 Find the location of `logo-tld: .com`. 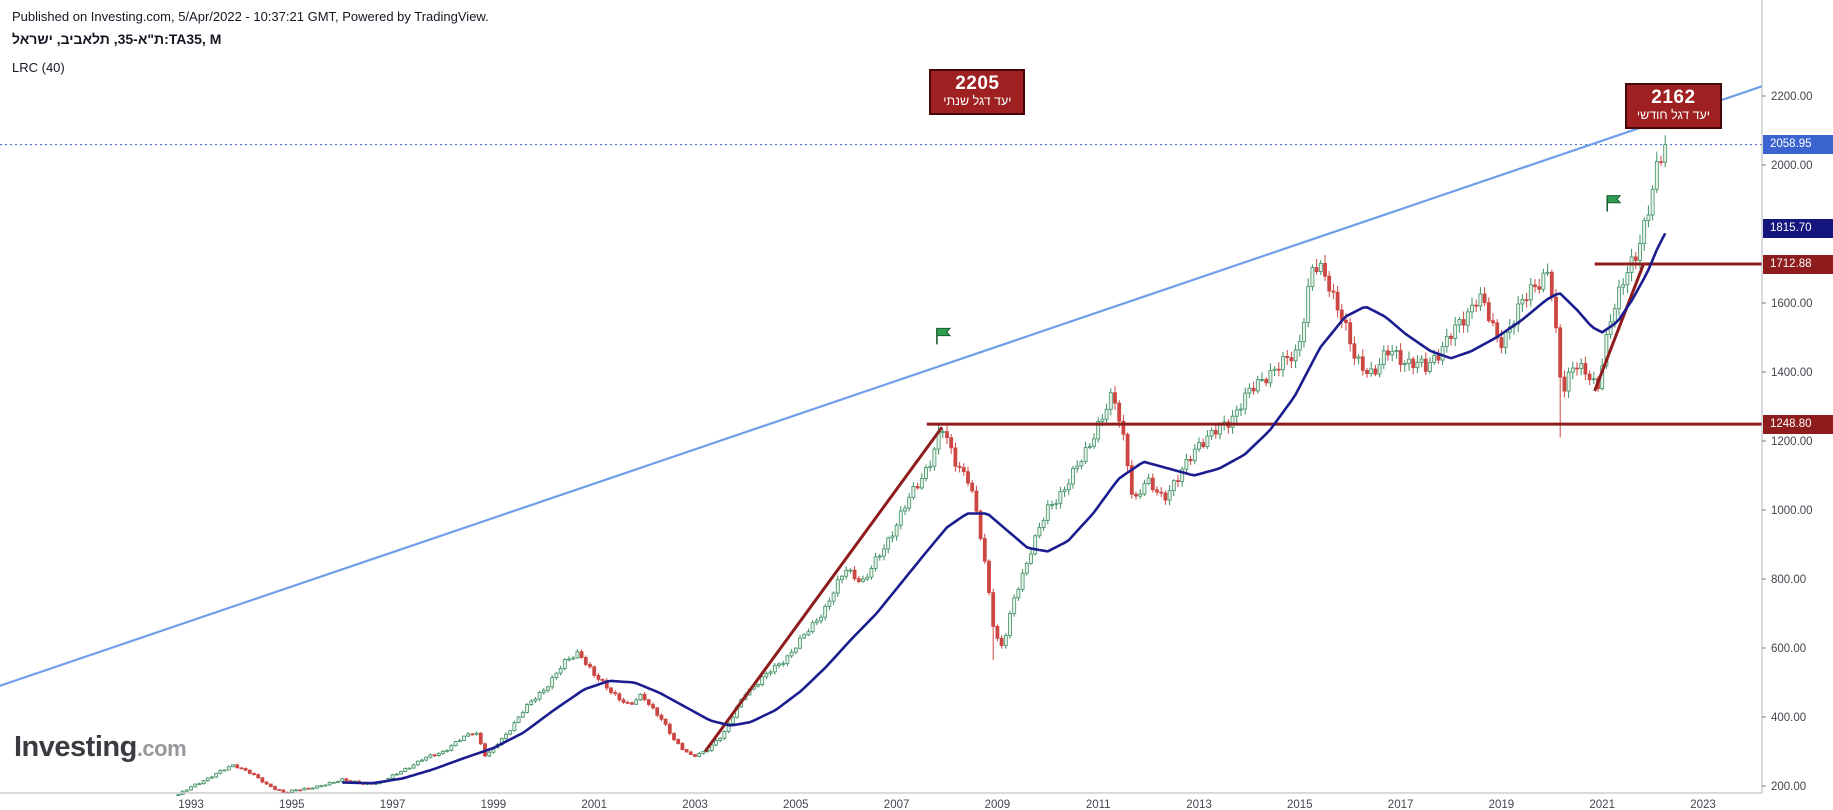

logo-tld: .com is located at coordinates (161, 748).